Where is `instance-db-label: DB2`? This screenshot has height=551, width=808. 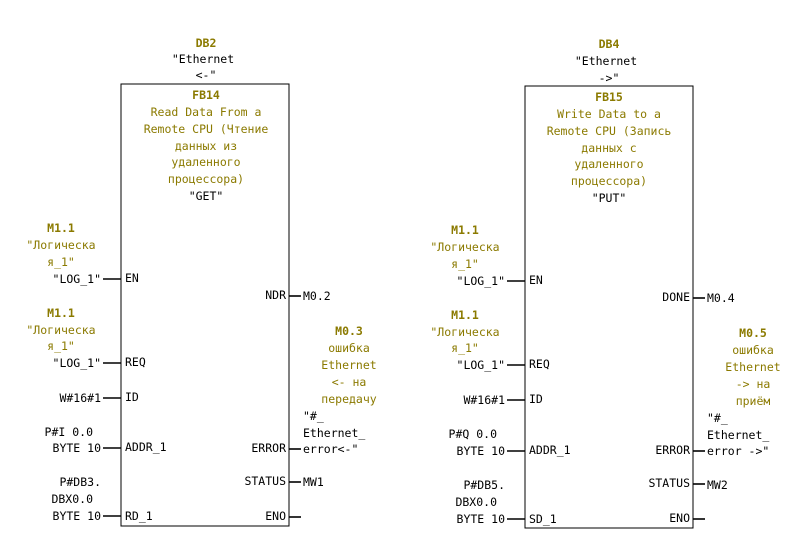
instance-db-label: DB2 is located at coordinates (206, 43).